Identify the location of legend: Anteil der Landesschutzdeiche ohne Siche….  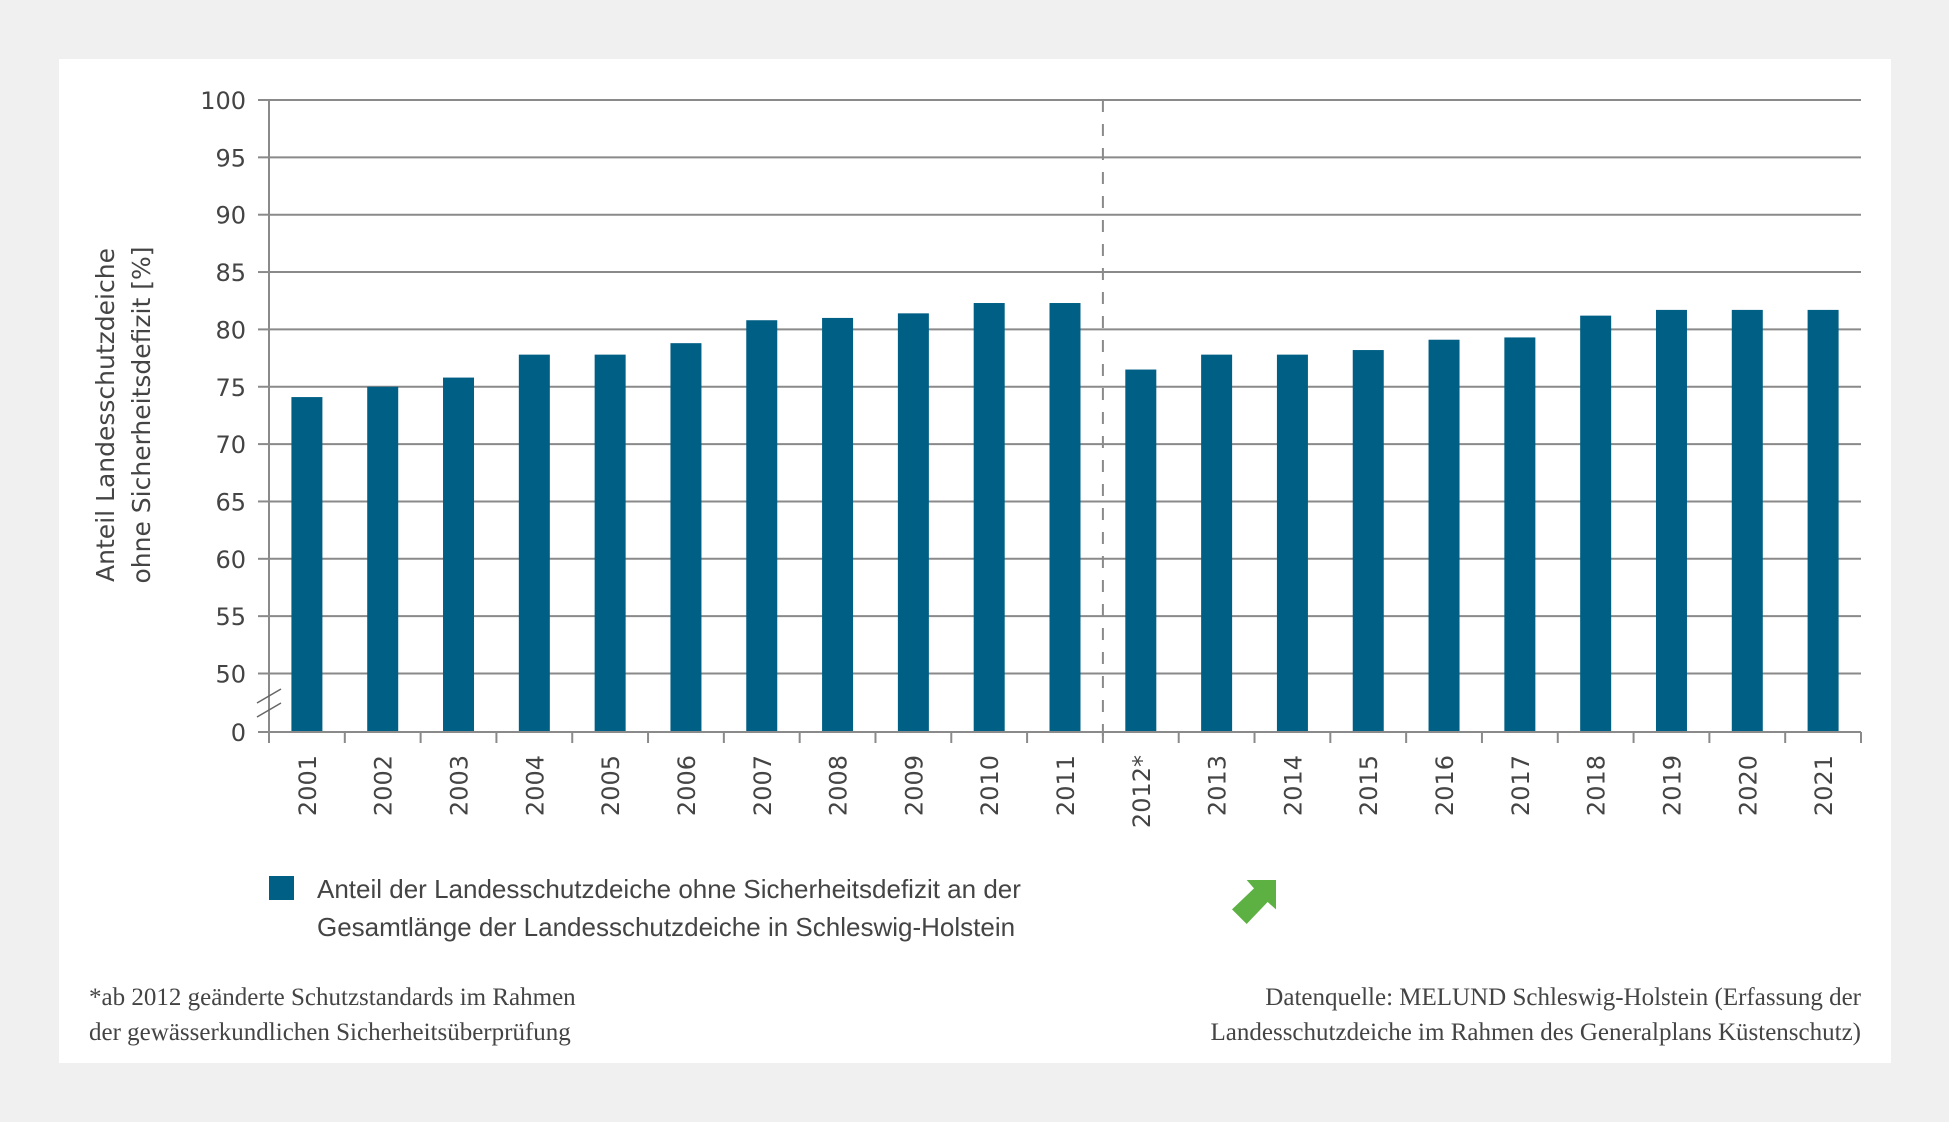
(779, 910).